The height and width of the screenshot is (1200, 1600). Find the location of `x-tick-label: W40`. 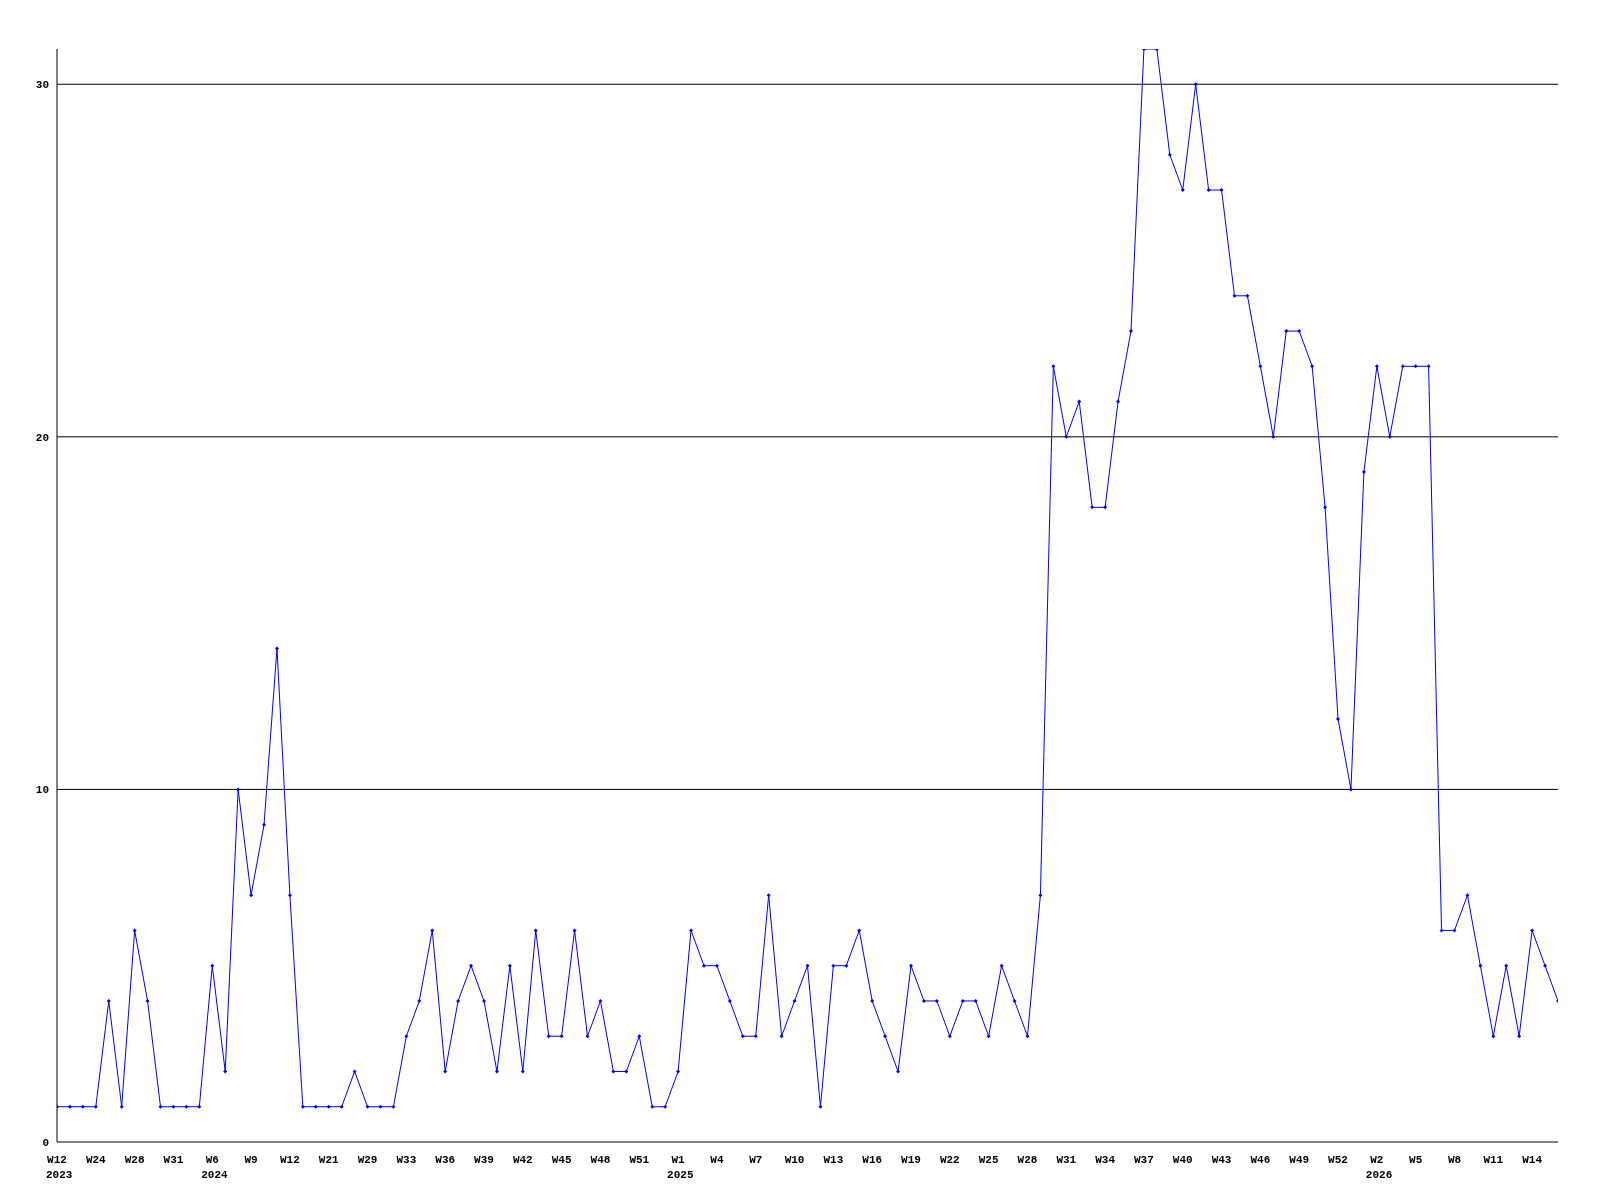

x-tick-label: W40 is located at coordinates (1182, 1160).